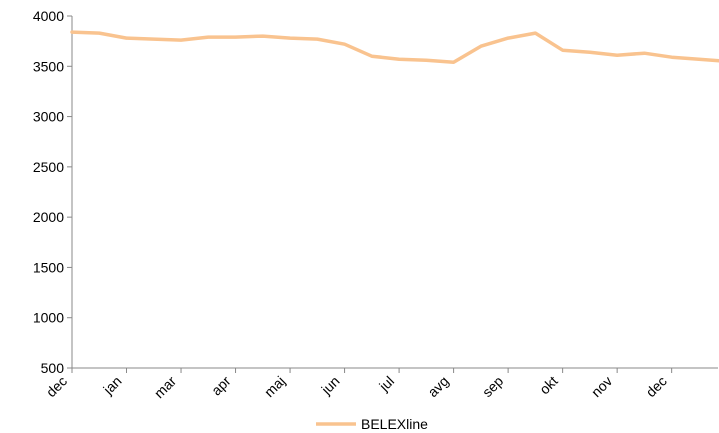 This screenshot has height=433, width=719. I want to click on legend: BELEXline, so click(372, 424).